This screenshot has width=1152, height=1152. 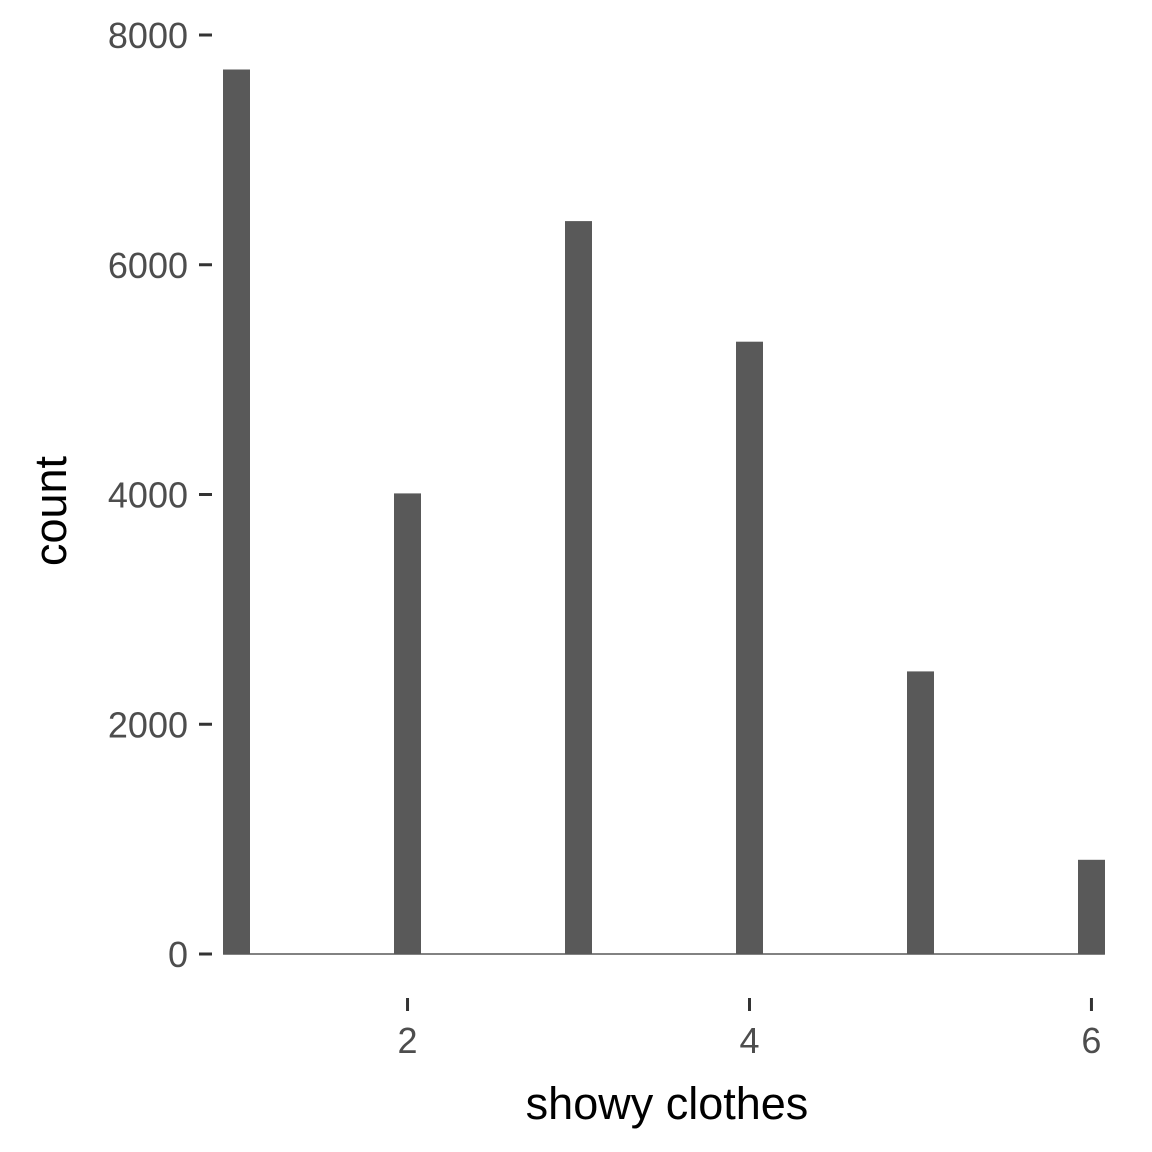 I want to click on x-axis: 2 4 6, so click(x=749, y=1029).